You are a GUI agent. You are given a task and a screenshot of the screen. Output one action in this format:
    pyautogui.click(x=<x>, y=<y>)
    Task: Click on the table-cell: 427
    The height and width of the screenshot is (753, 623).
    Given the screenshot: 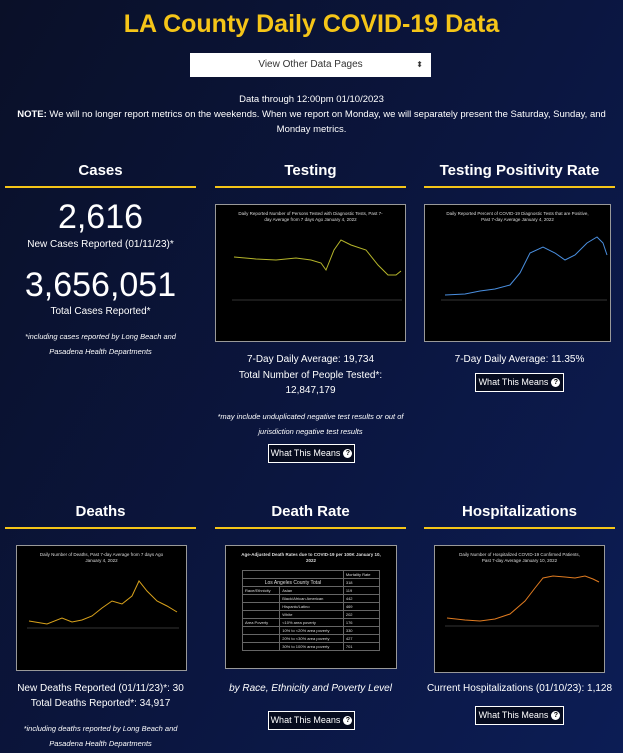 What is the action you would take?
    pyautogui.click(x=361, y=638)
    